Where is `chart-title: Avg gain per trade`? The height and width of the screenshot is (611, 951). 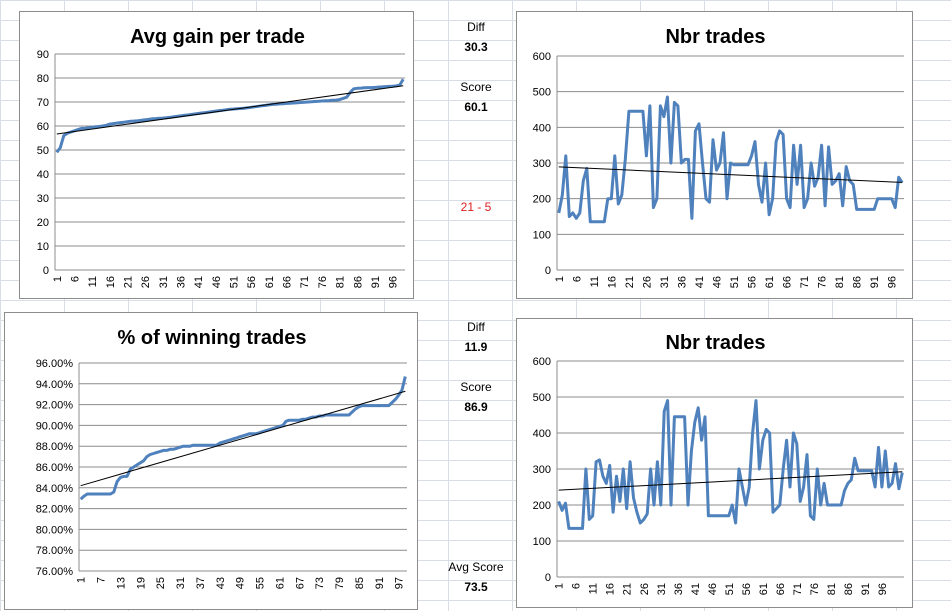
chart-title: Avg gain per trade is located at coordinates (217, 37).